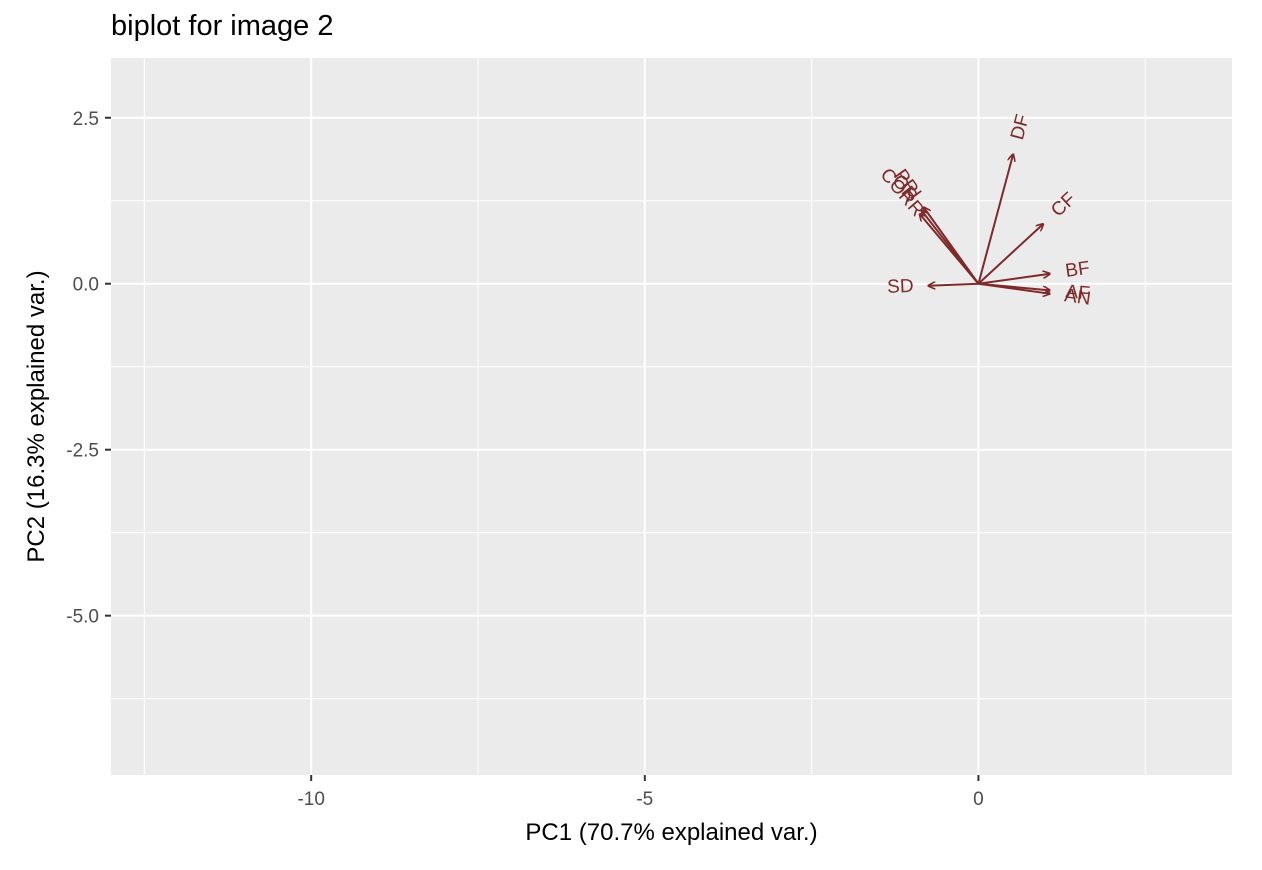 The height and width of the screenshot is (870, 1262). I want to click on x-tick-label: 0, so click(978, 799).